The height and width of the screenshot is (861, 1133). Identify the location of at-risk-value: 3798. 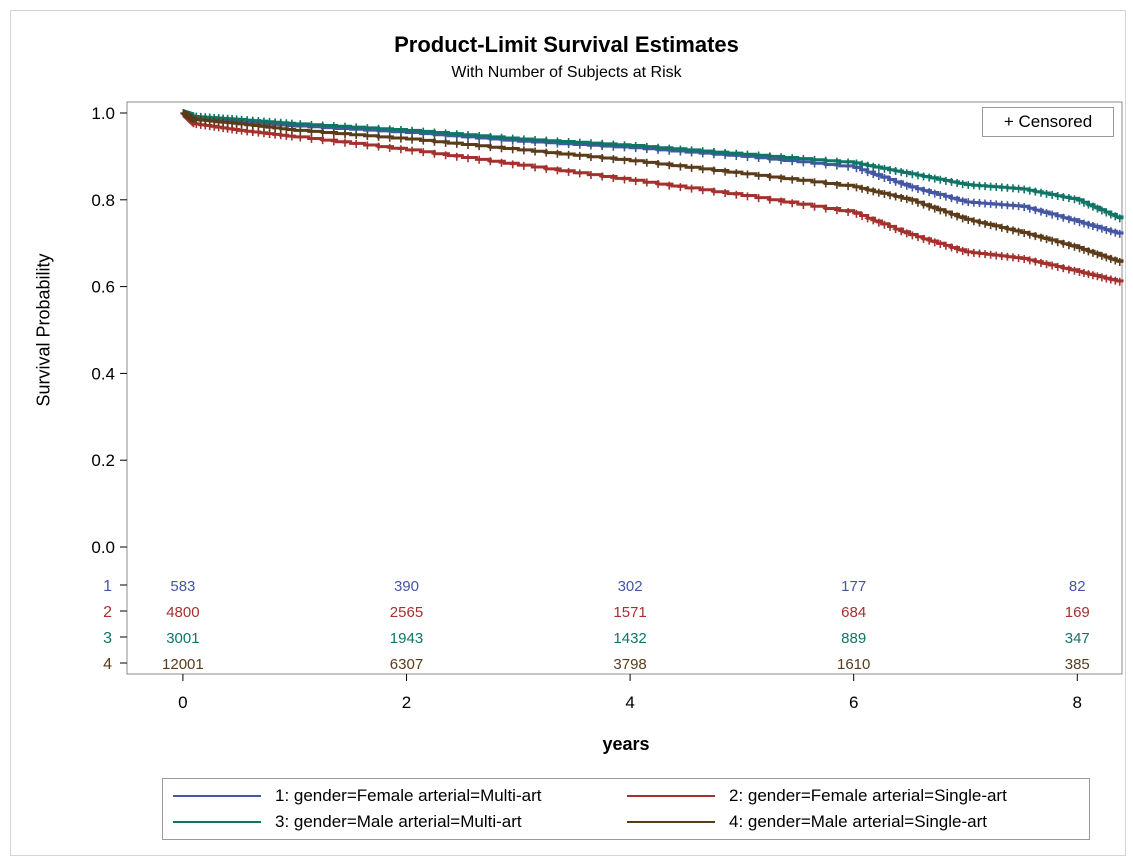
(629, 664).